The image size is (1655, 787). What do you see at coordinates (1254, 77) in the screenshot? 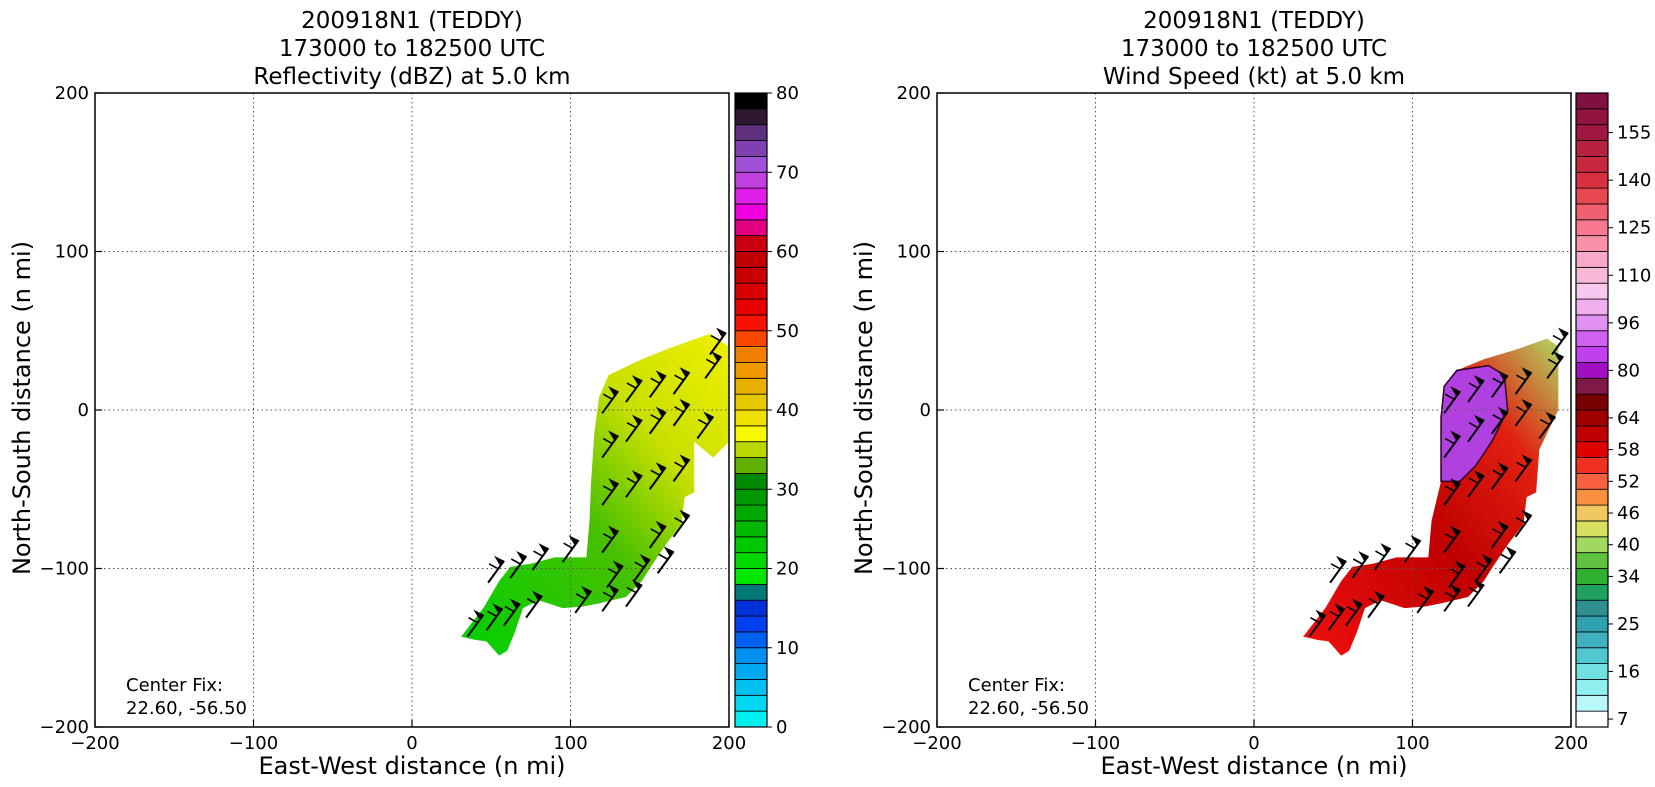
I see `panel-title-line-3: Wind Speed (kt) at 5.0 km` at bounding box center [1254, 77].